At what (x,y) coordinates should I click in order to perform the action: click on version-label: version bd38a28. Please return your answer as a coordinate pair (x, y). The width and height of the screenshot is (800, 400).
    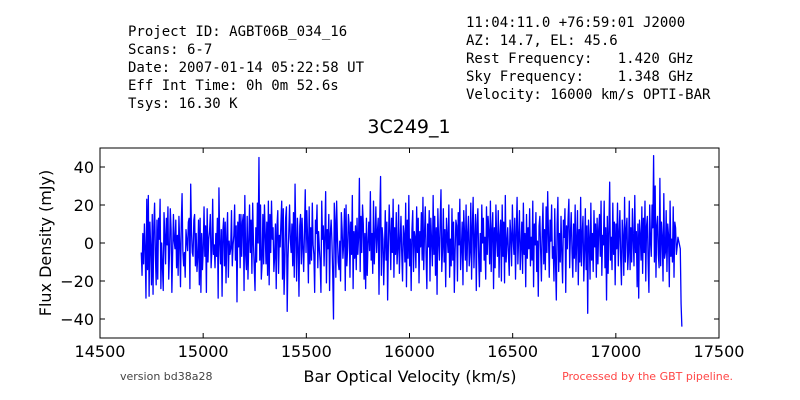
    Looking at the image, I should click on (166, 376).